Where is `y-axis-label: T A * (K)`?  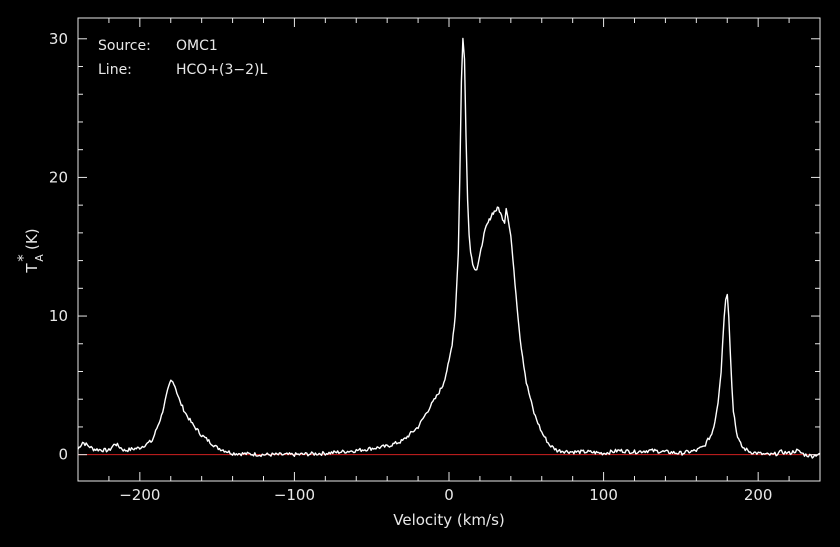 y-axis-label: T A * (K) is located at coordinates (30, 250).